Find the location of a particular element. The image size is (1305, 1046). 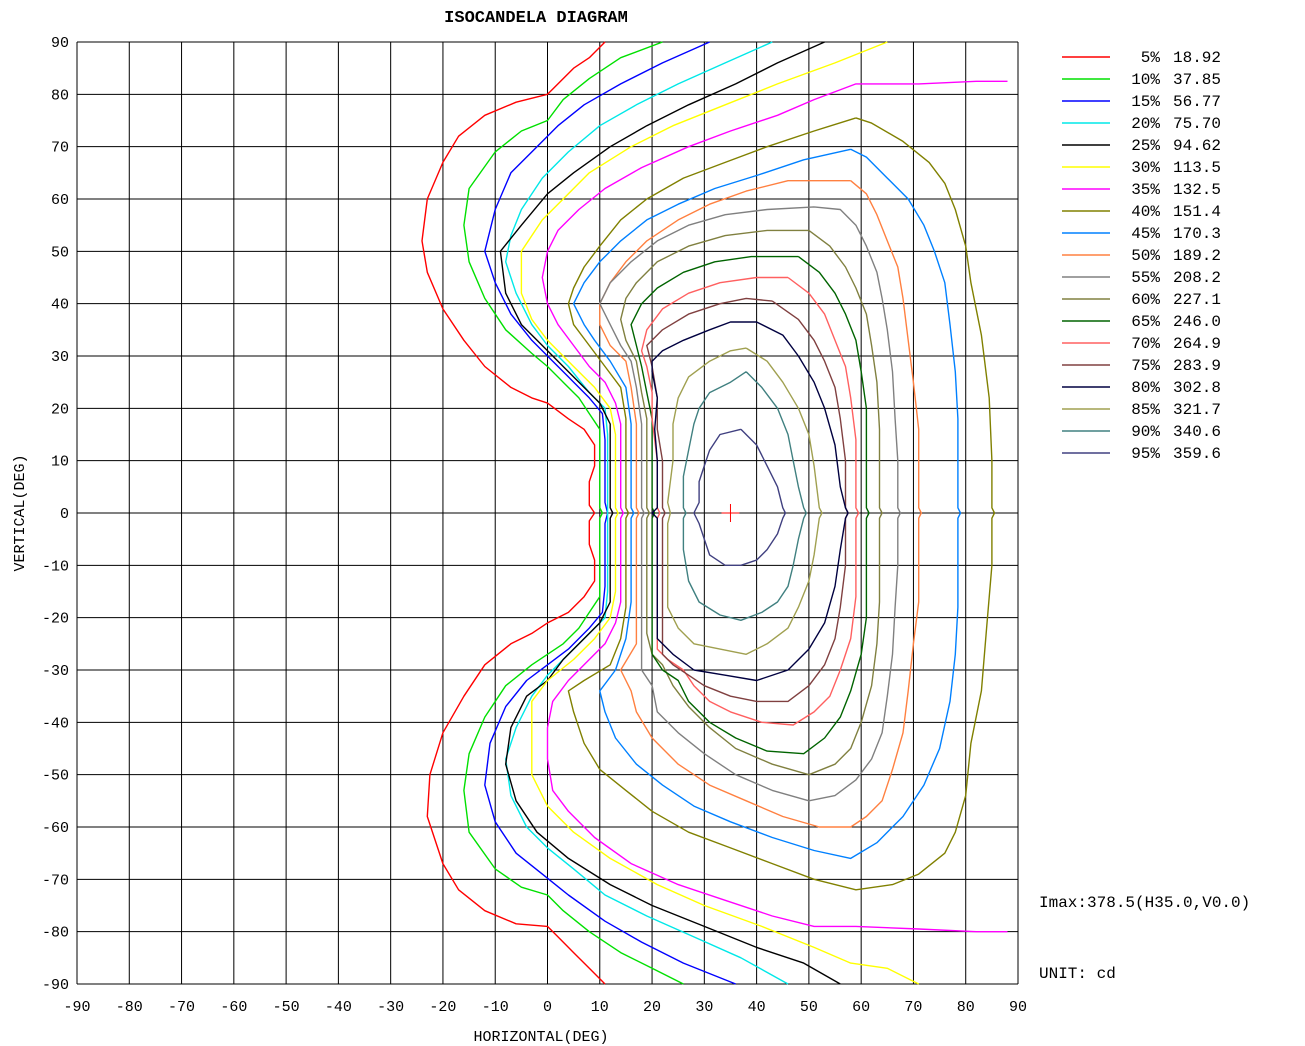

legend-pct: 5% is located at coordinates (1151, 58).